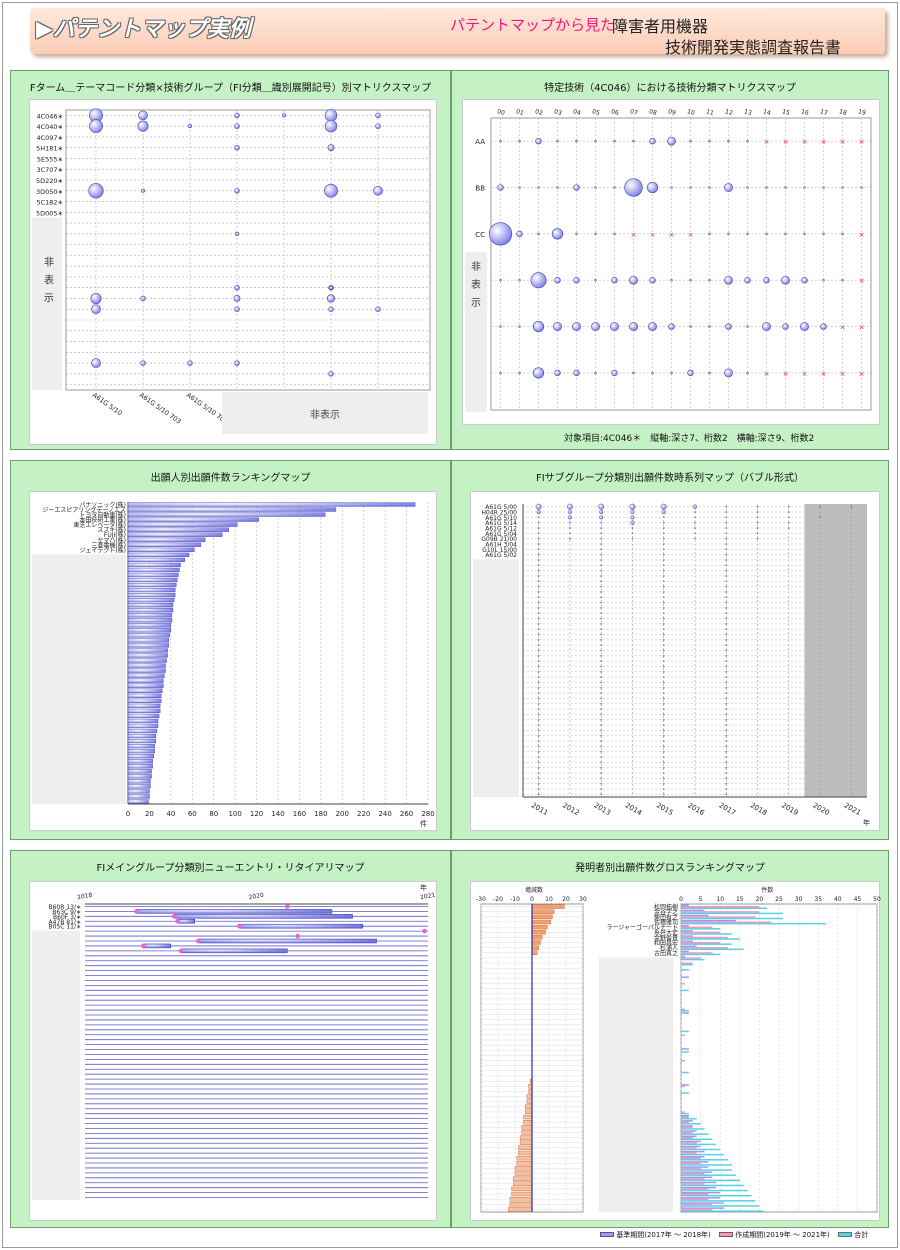  Describe the element at coordinates (666, 912) in the screenshot. I see `y-tick-label: 金谷学之` at that location.